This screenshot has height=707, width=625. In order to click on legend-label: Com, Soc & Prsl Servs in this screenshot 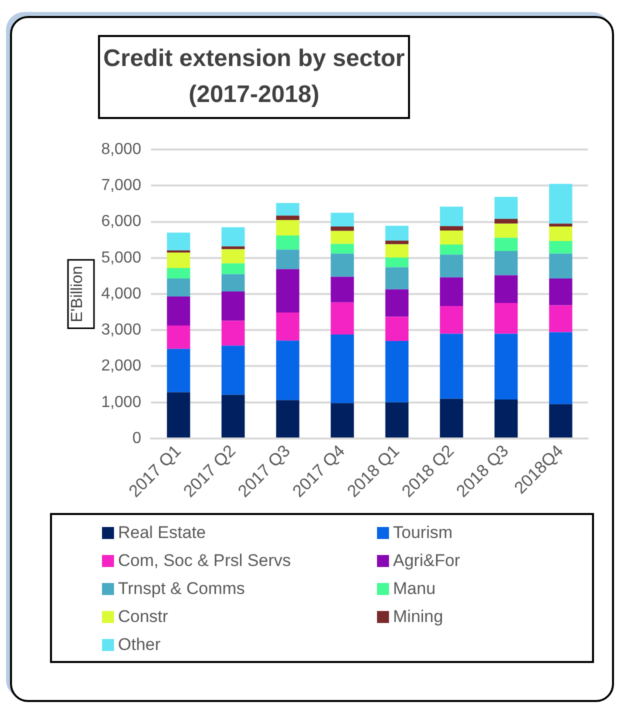, I will do `click(204, 561)`.